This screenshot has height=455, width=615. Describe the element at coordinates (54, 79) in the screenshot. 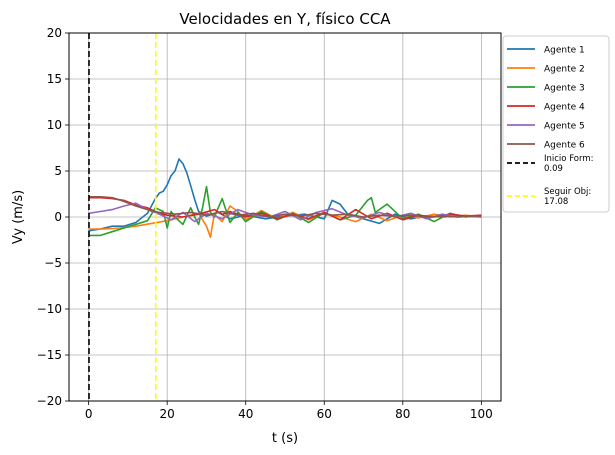

I see `y-tick-label: 15` at that location.